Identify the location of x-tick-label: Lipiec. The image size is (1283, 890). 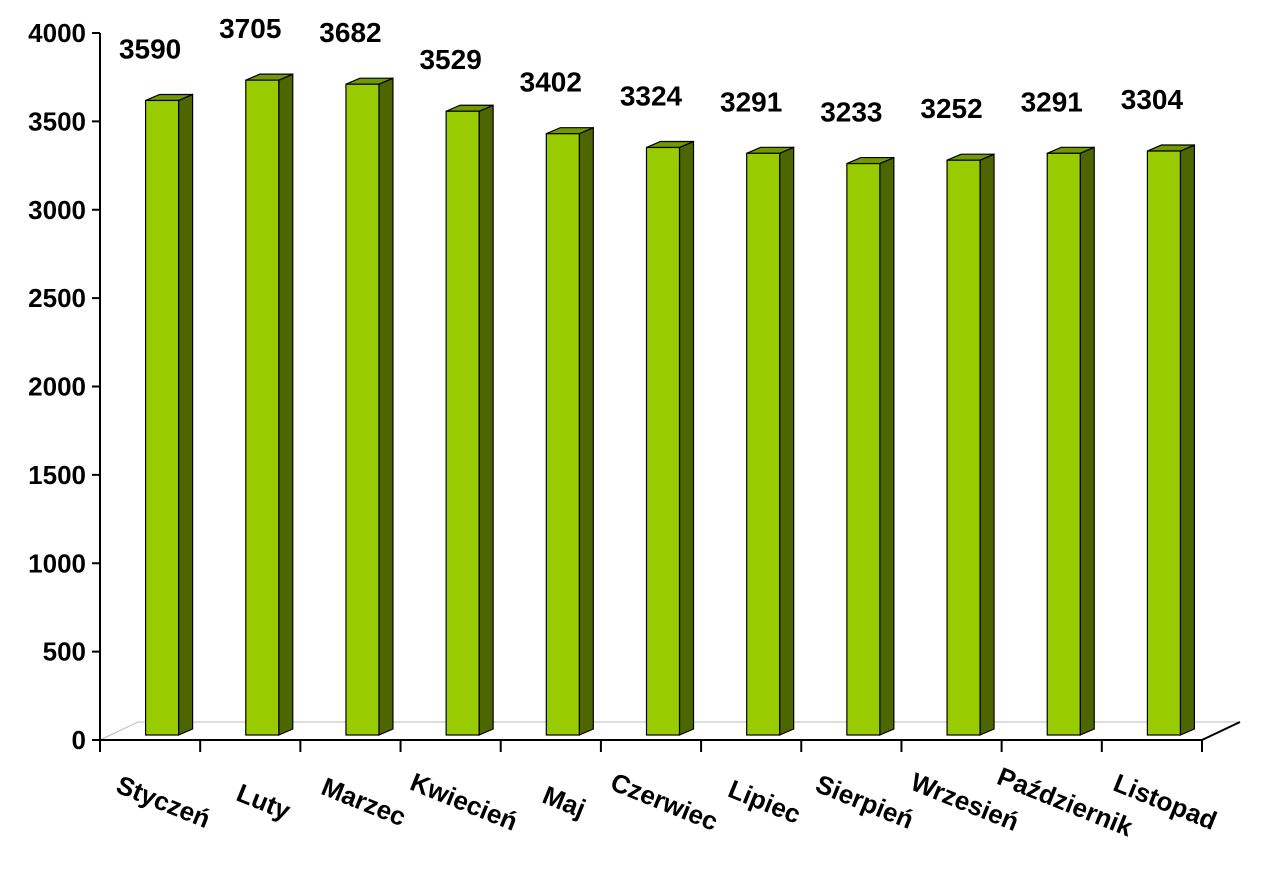
(764, 802).